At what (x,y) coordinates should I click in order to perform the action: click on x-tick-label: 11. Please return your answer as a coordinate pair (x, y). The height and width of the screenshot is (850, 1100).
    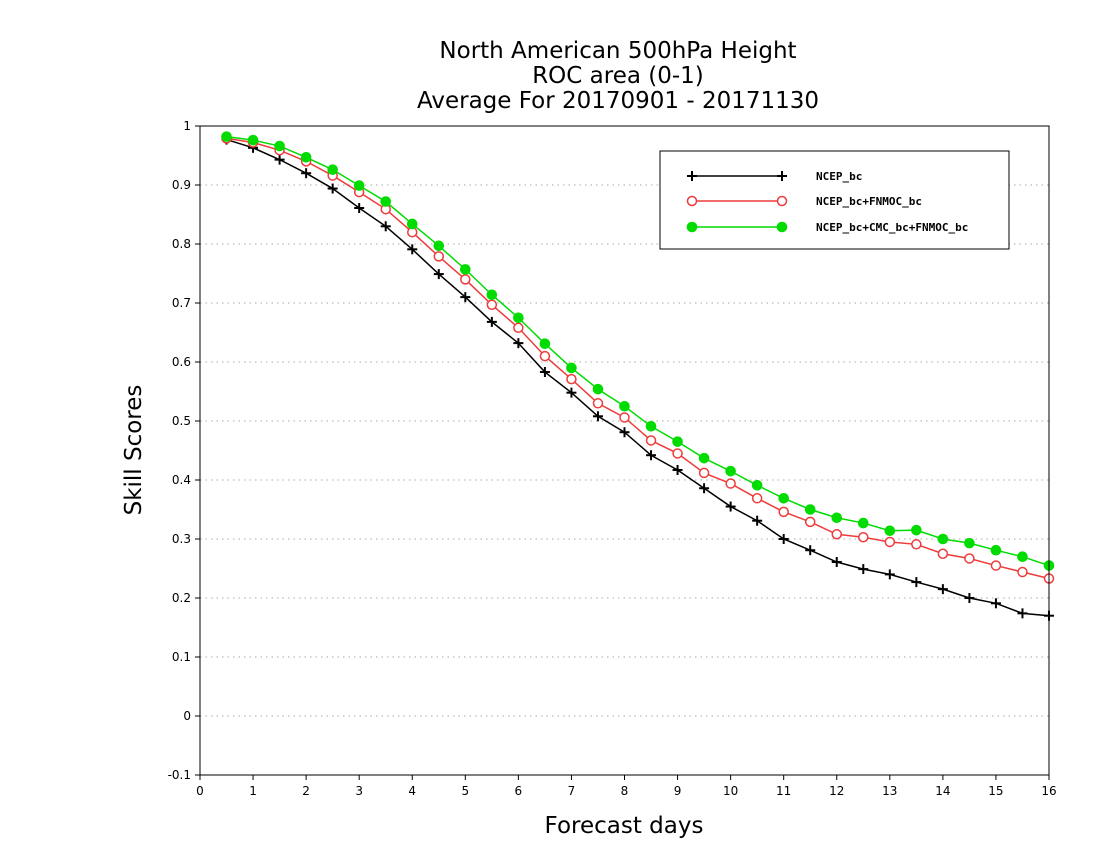
    Looking at the image, I should click on (783, 791).